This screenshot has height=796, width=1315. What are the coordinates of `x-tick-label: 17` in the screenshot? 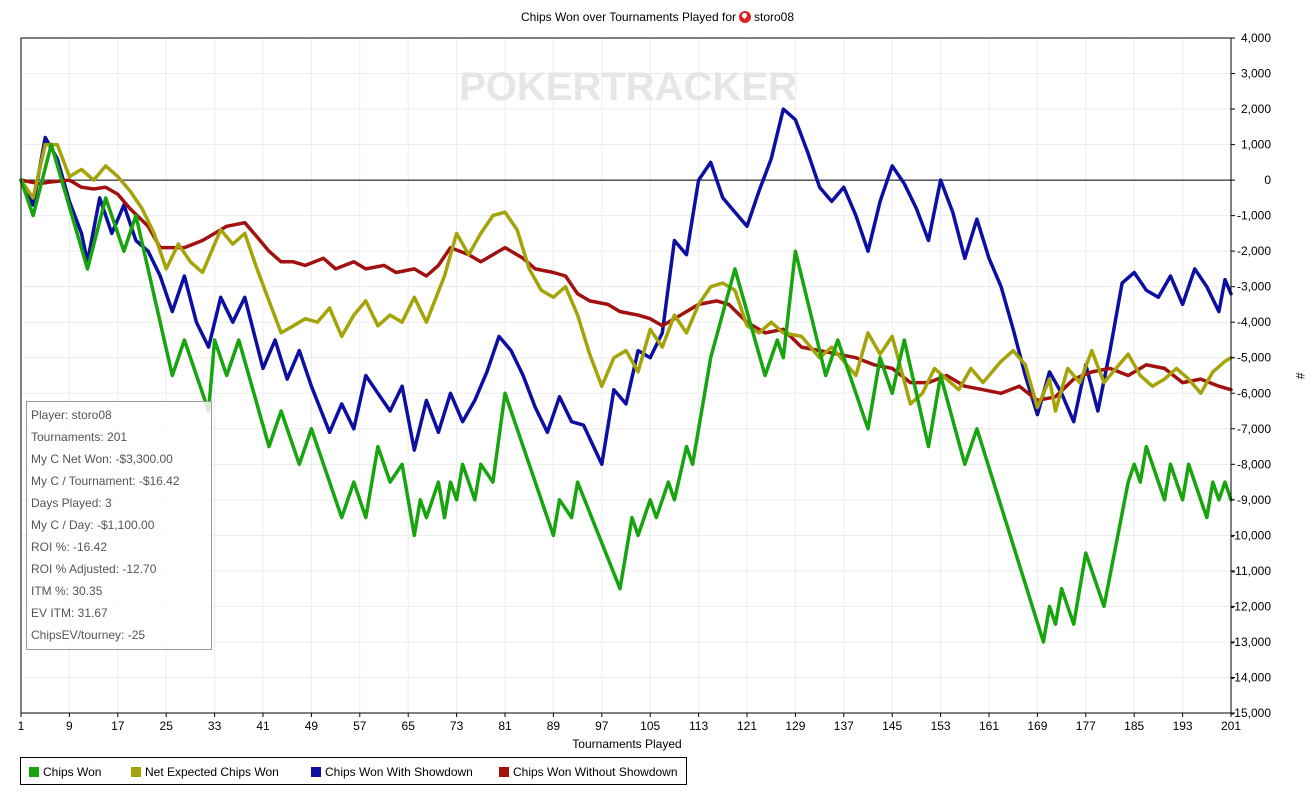 It's located at (118, 726).